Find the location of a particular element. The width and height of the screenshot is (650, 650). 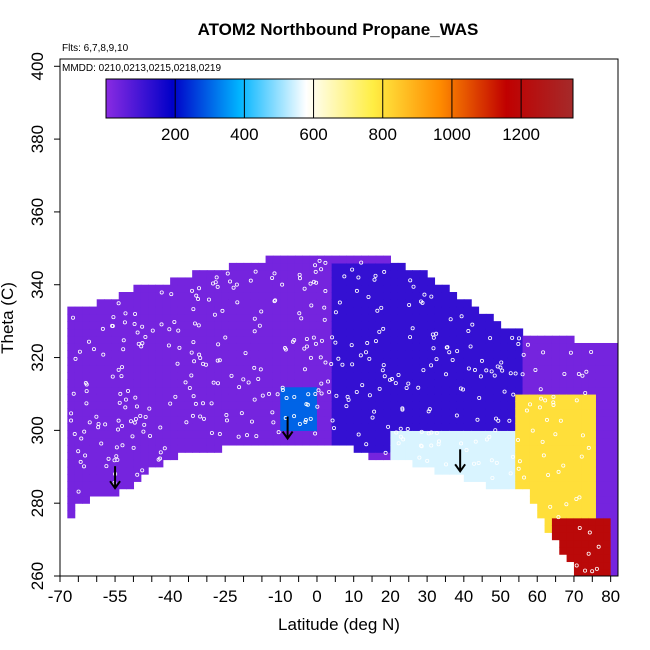

x-tick-label: -70 is located at coordinates (60, 596).